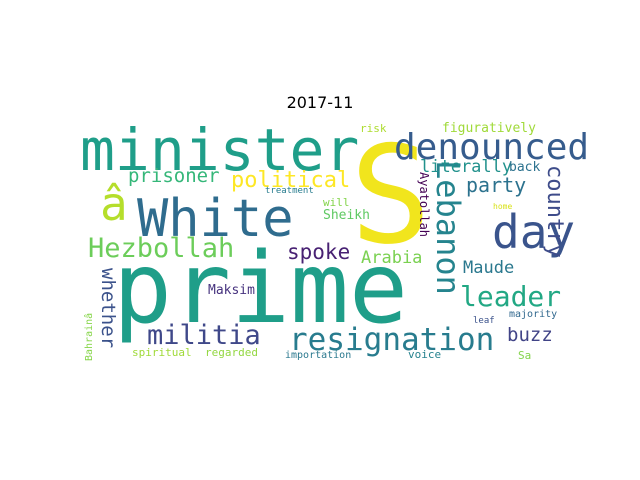  I want to click on word-9: militia, so click(204, 335).